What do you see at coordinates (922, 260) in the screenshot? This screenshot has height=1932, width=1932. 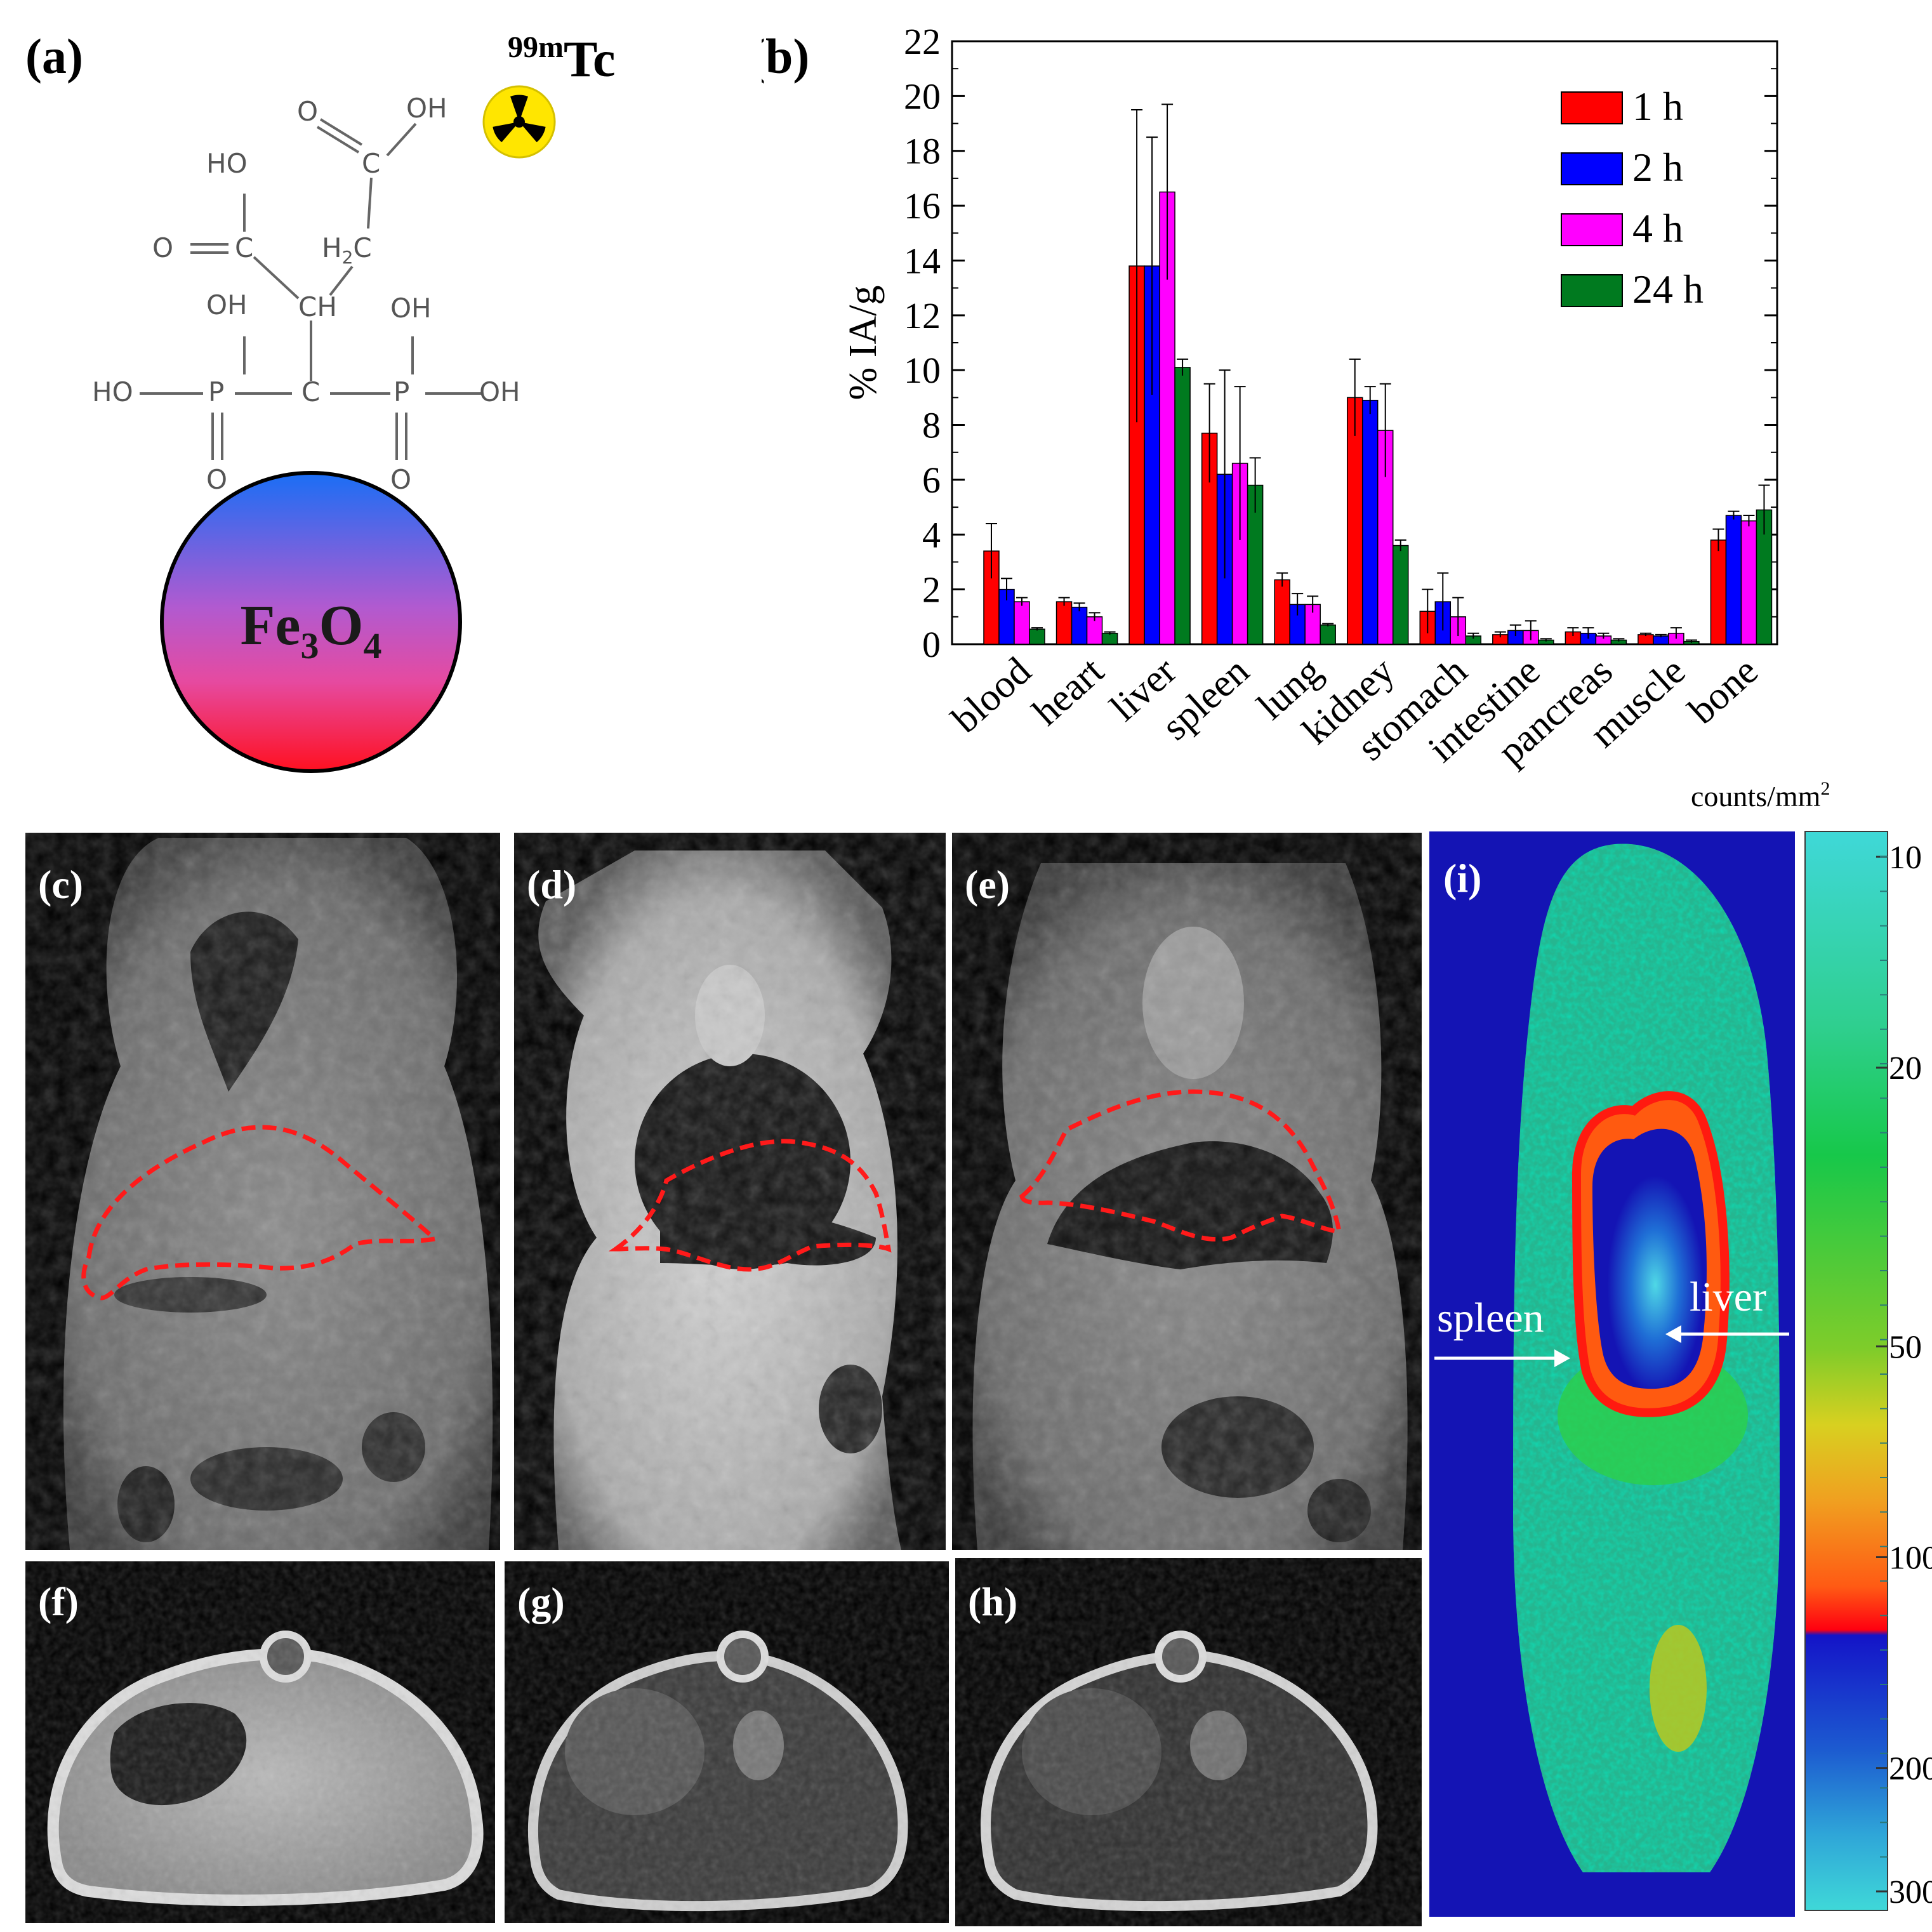 I see `y-tick-label: 14` at bounding box center [922, 260].